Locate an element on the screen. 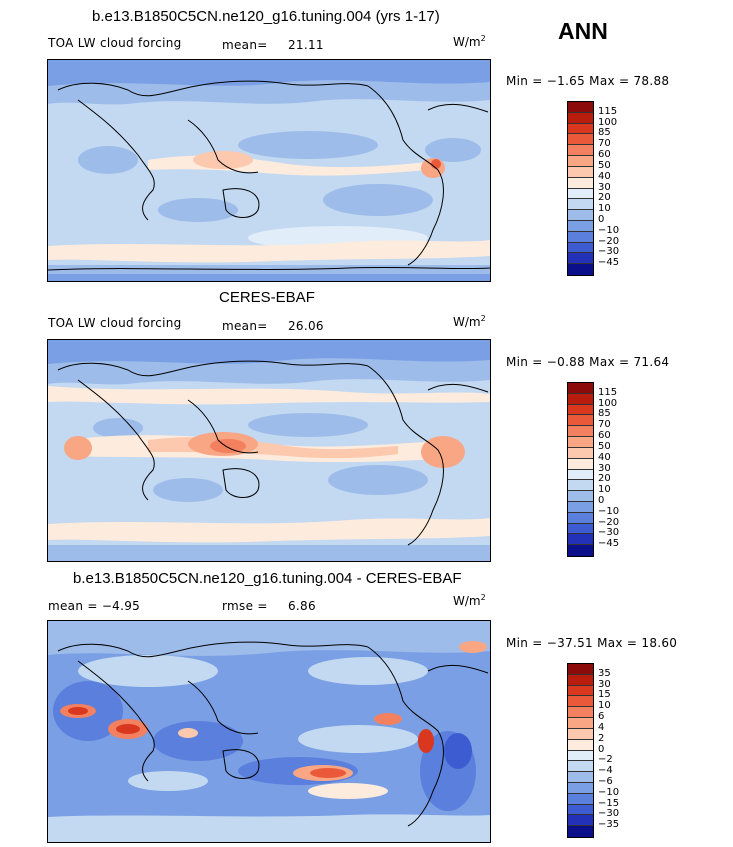  min-max-label: Min = −1.65 Max = 78.88 is located at coordinates (588, 81).